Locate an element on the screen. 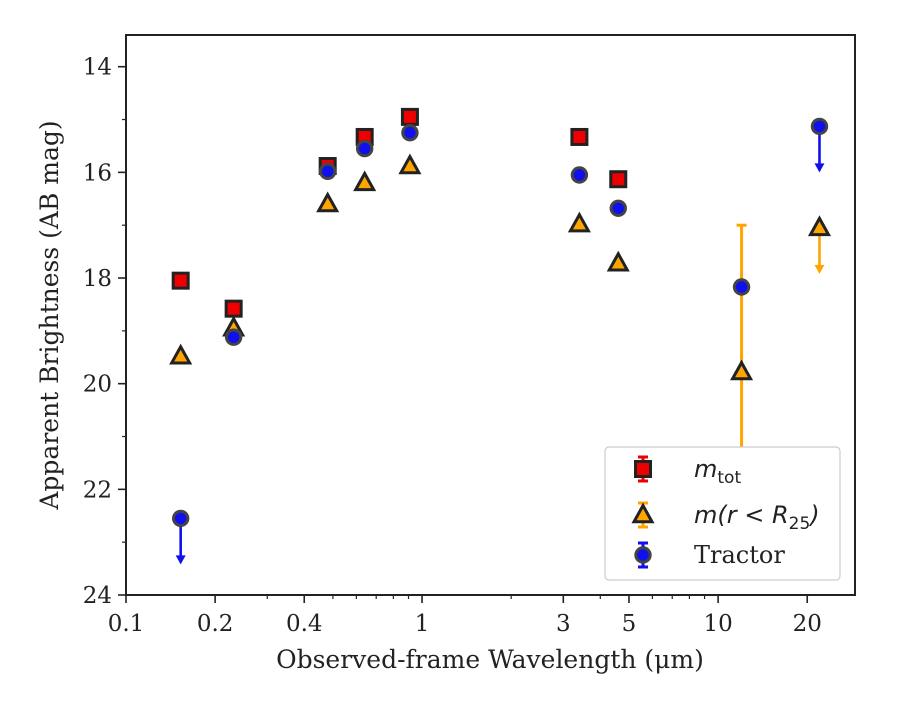 Image resolution: width=900 pixels, height=704 pixels. legend-label-2: Tractor is located at coordinates (739, 555).